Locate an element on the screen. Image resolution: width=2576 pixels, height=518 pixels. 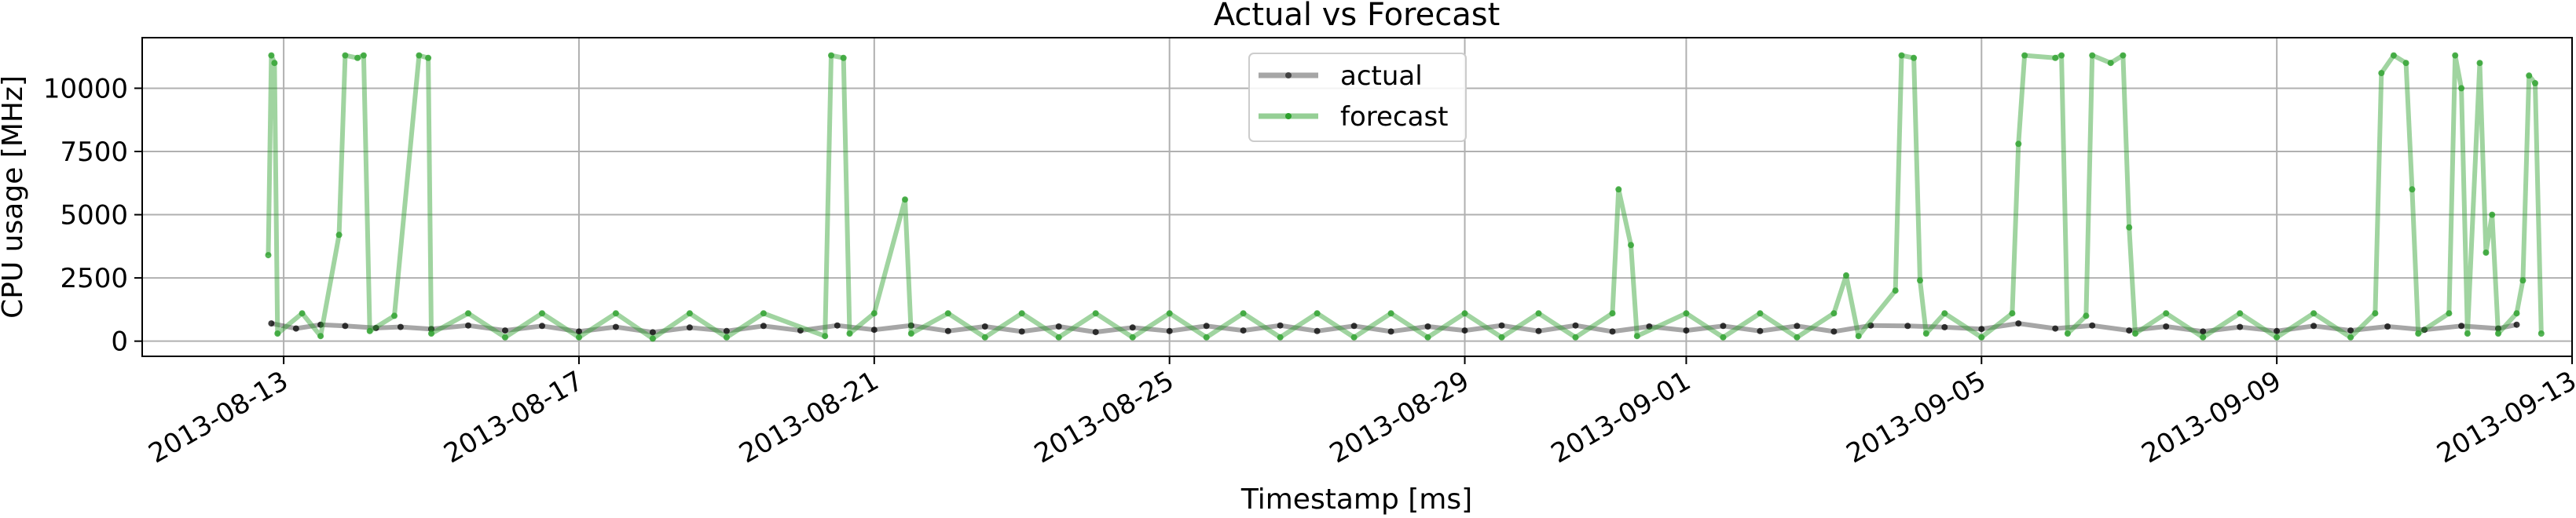
y-axis-label: CPU usage [MHz] is located at coordinates (14, 197).